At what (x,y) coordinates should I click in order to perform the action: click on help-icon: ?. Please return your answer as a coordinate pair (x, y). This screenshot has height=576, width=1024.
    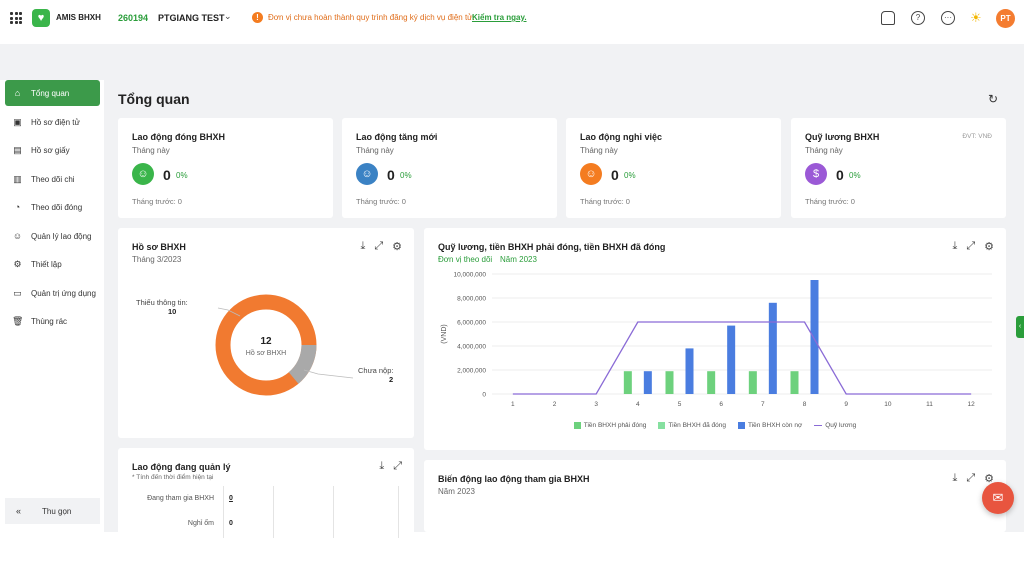
    Looking at the image, I should click on (918, 18).